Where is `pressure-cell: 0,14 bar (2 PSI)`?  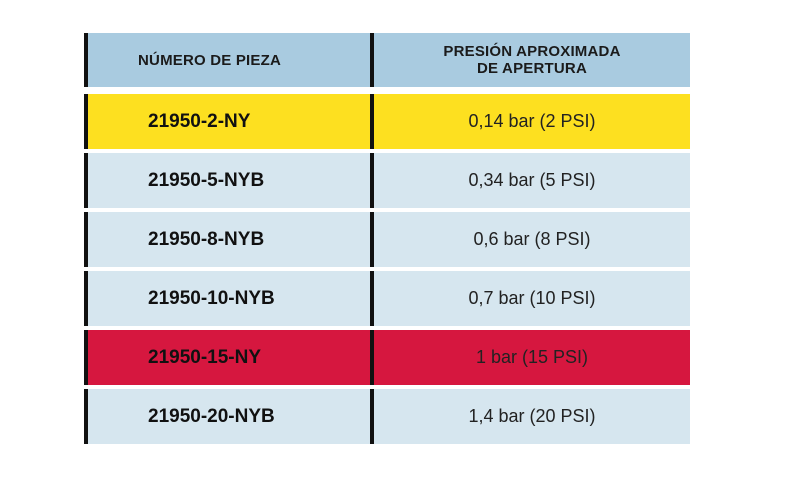 pressure-cell: 0,14 bar (2 PSI) is located at coordinates (530, 121).